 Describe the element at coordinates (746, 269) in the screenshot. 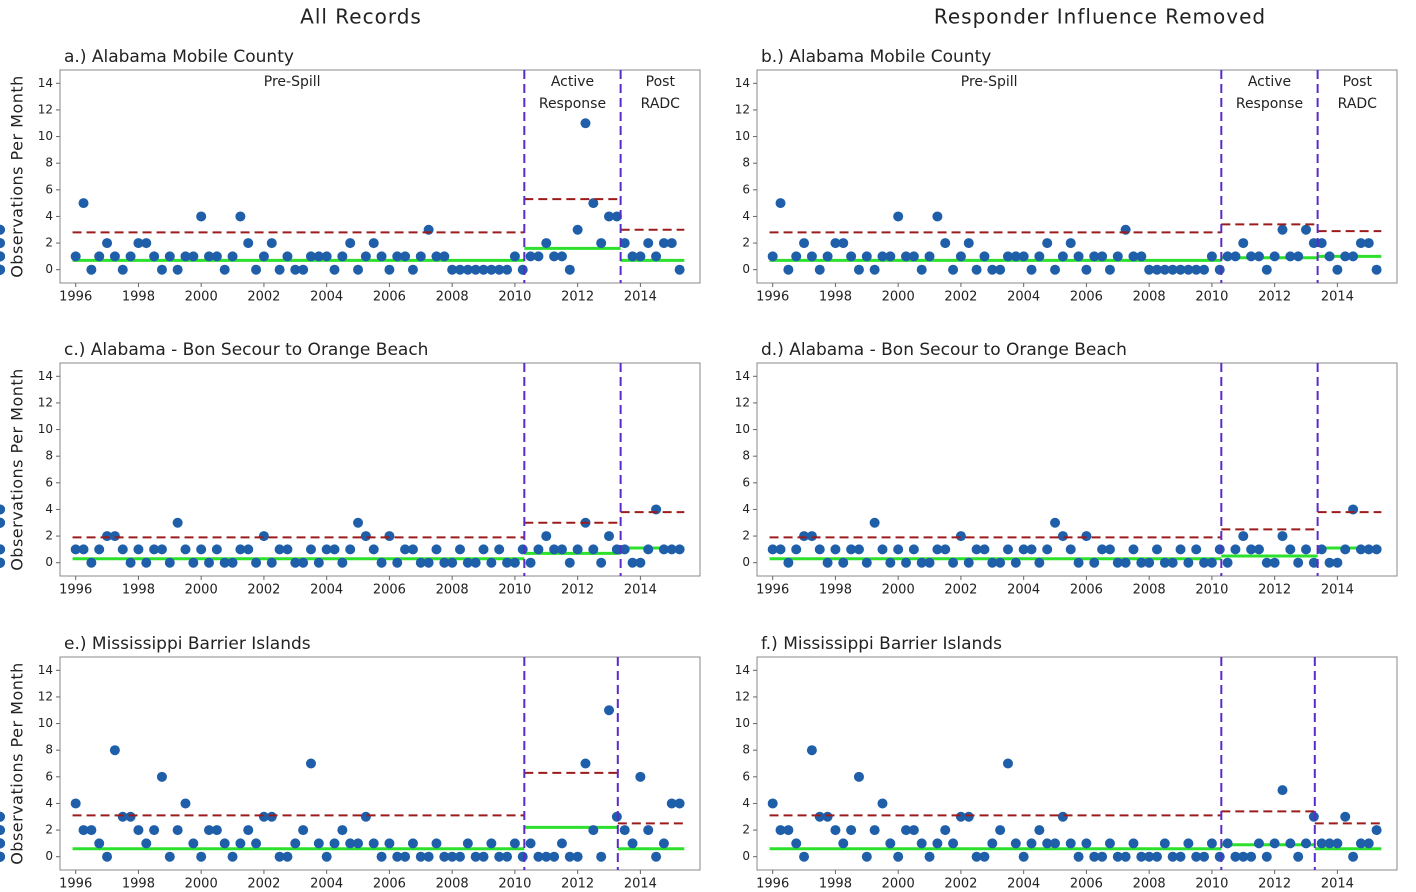

I see `y-tick-label: 0` at that location.